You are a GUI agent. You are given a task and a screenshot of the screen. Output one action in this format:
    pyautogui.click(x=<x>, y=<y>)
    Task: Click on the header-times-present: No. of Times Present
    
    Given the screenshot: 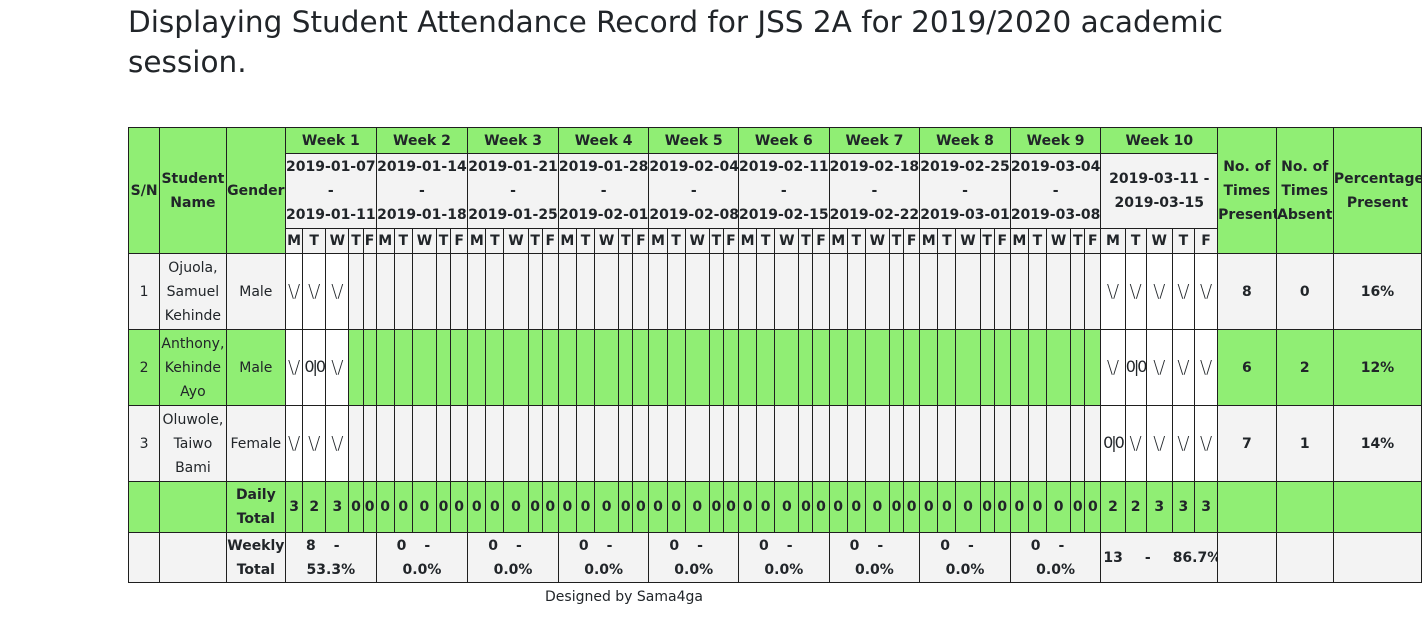 What is the action you would take?
    pyautogui.click(x=1247, y=190)
    